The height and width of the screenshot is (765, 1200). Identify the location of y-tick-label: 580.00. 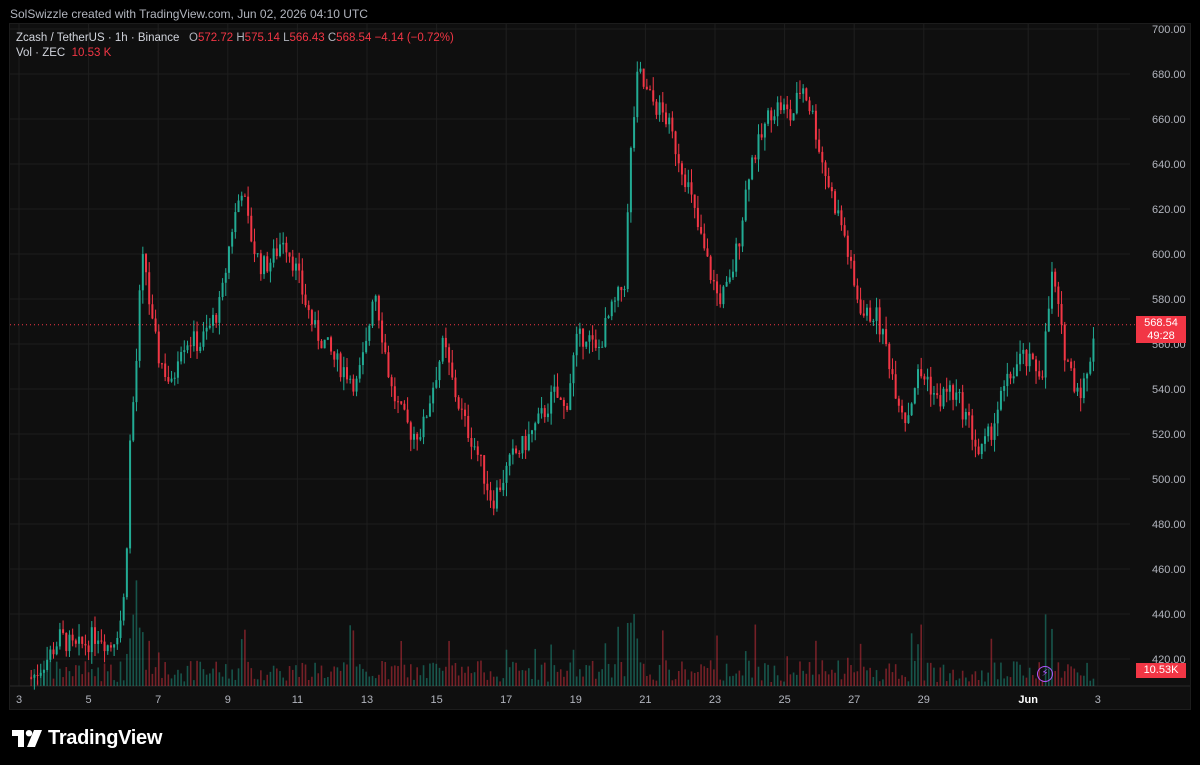
(1169, 300).